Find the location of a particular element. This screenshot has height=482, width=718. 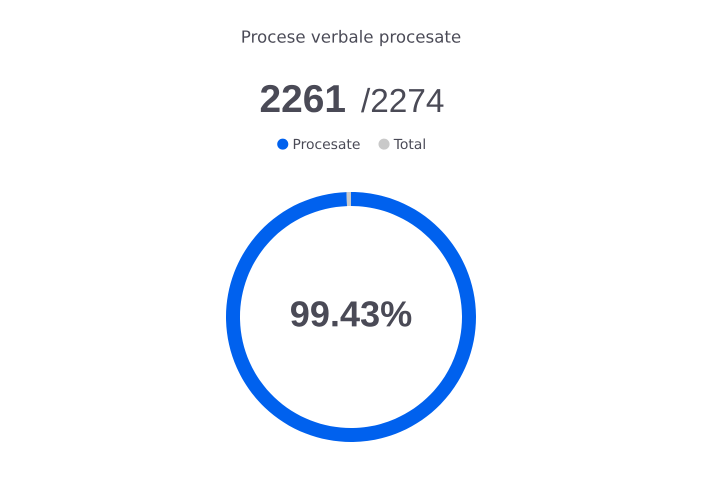

chart-title: Procese verbale procesate is located at coordinates (351, 38).